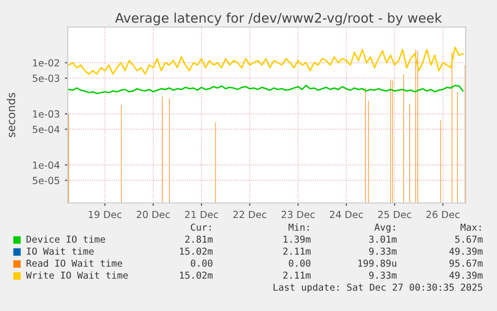 The width and height of the screenshot is (497, 311). What do you see at coordinates (384, 228) in the screenshot?
I see `text: Avg:` at bounding box center [384, 228].